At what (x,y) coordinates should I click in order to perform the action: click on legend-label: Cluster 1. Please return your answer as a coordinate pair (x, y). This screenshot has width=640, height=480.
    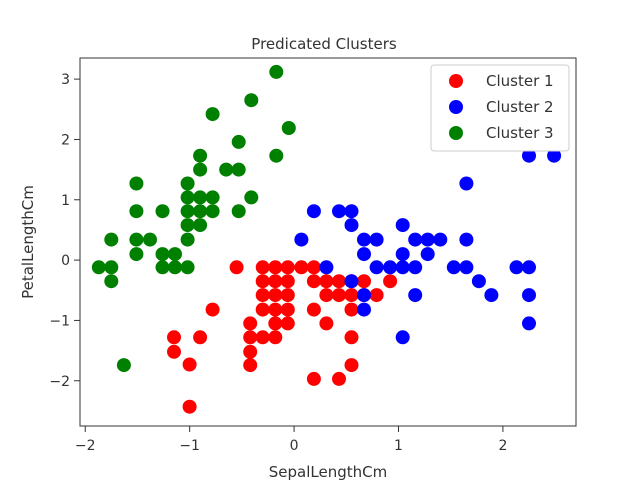
    Looking at the image, I should click on (520, 81).